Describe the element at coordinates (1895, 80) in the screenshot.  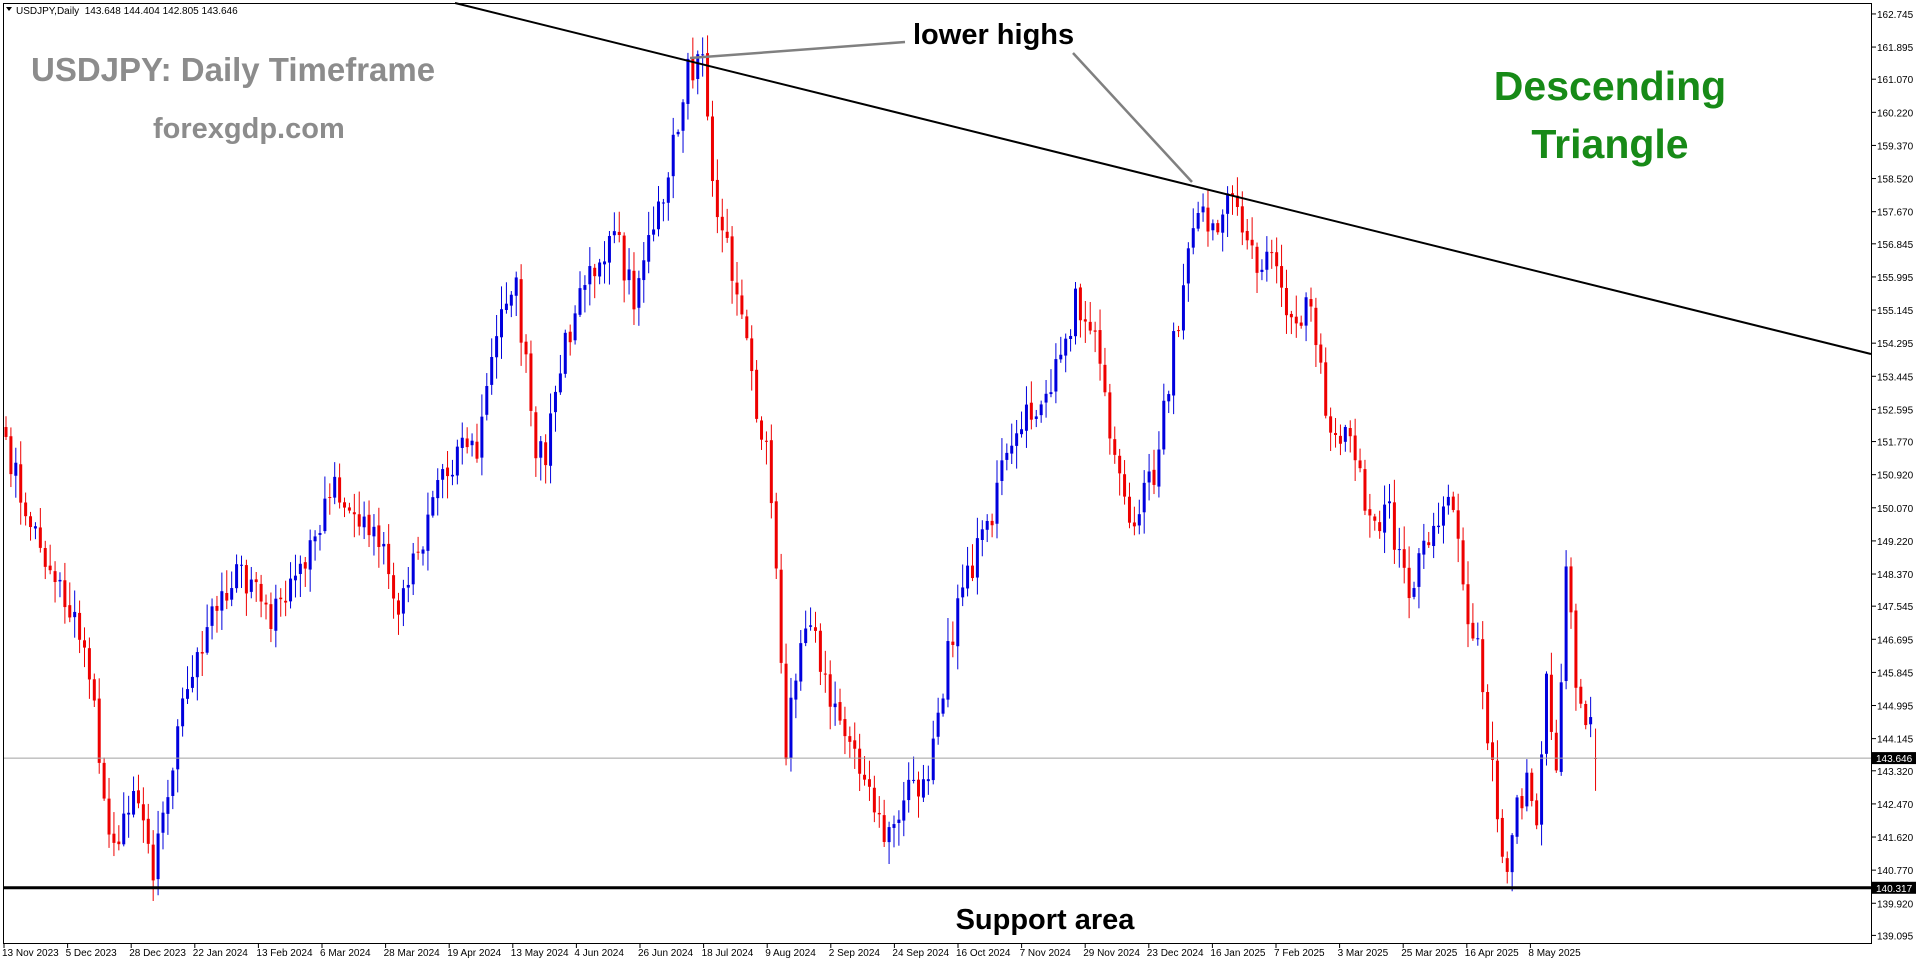
I see `price-tick-label: 161.070` at that location.